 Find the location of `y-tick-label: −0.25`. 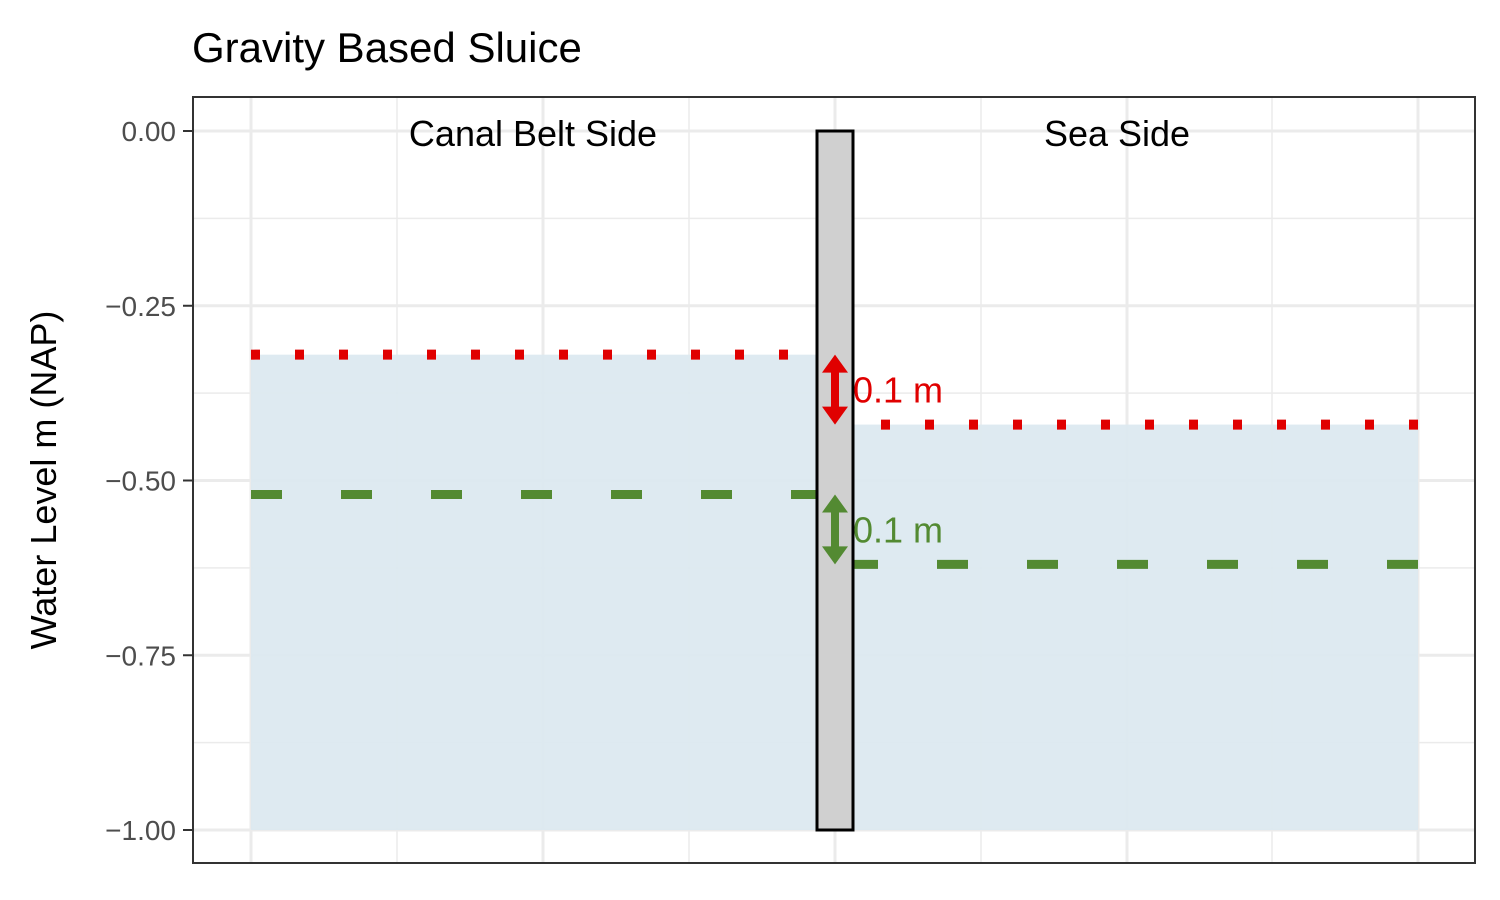

y-tick-label: −0.25 is located at coordinates (140, 306).